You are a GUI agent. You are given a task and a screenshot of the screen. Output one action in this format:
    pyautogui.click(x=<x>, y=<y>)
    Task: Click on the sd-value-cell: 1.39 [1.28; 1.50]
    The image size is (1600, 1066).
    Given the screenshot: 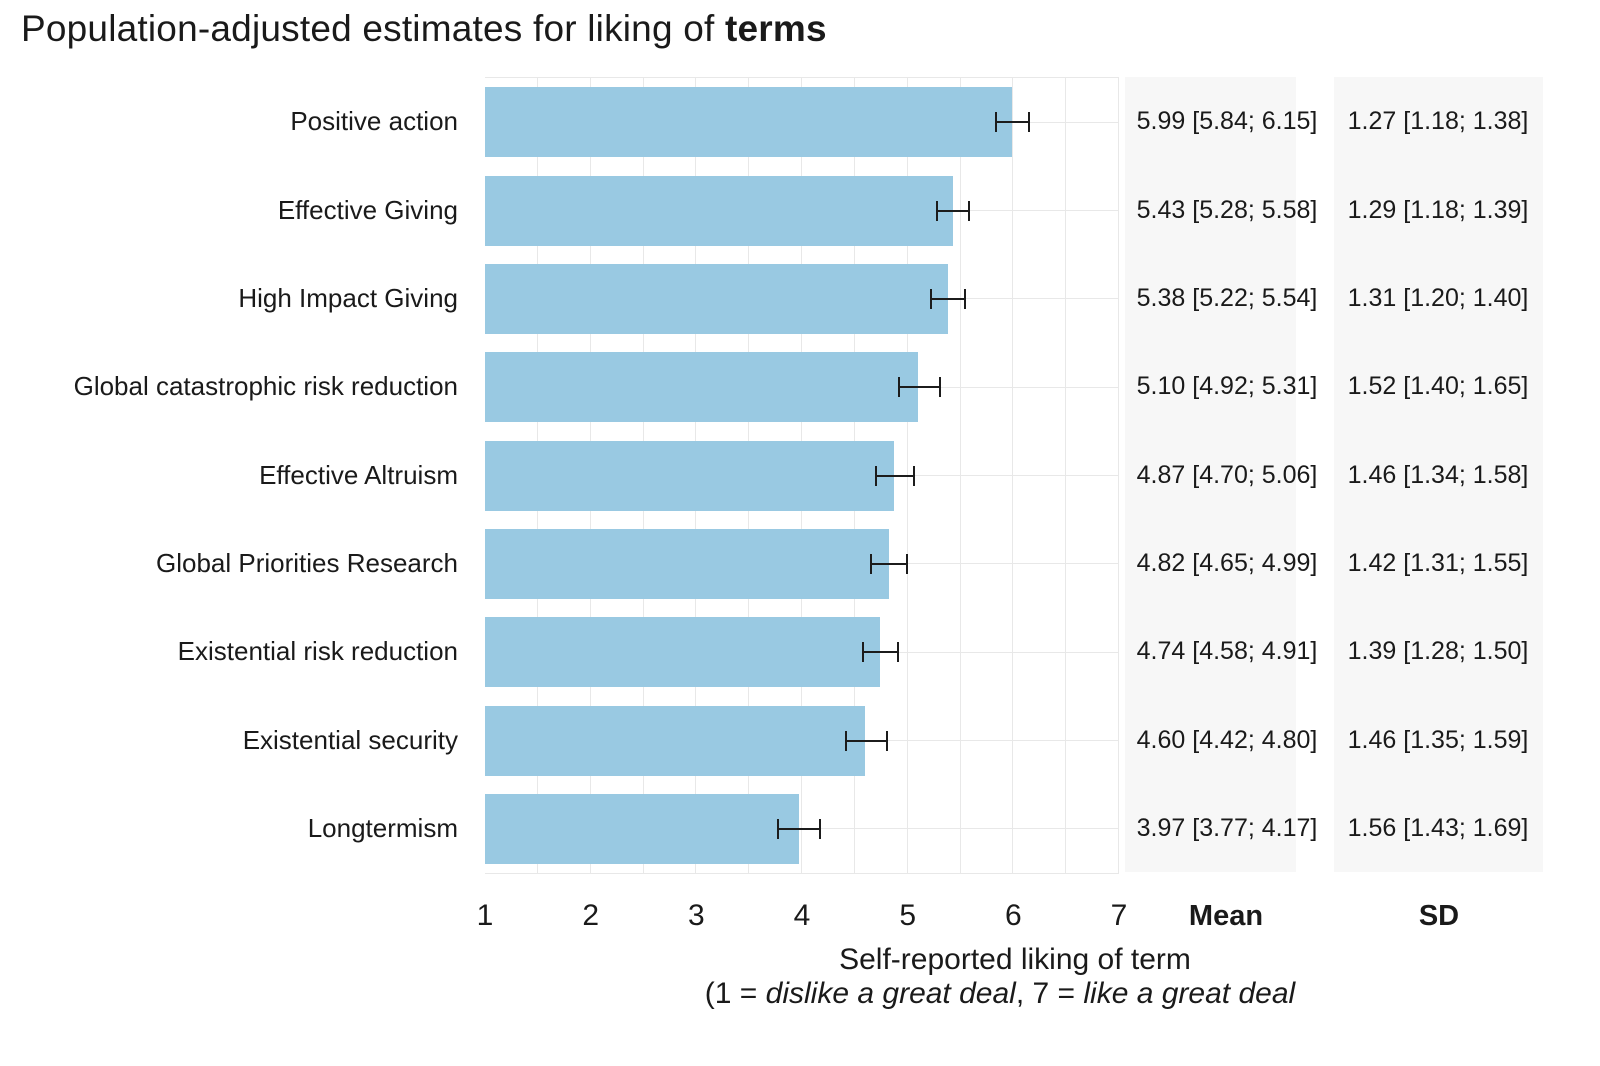 What is the action you would take?
    pyautogui.click(x=1438, y=651)
    